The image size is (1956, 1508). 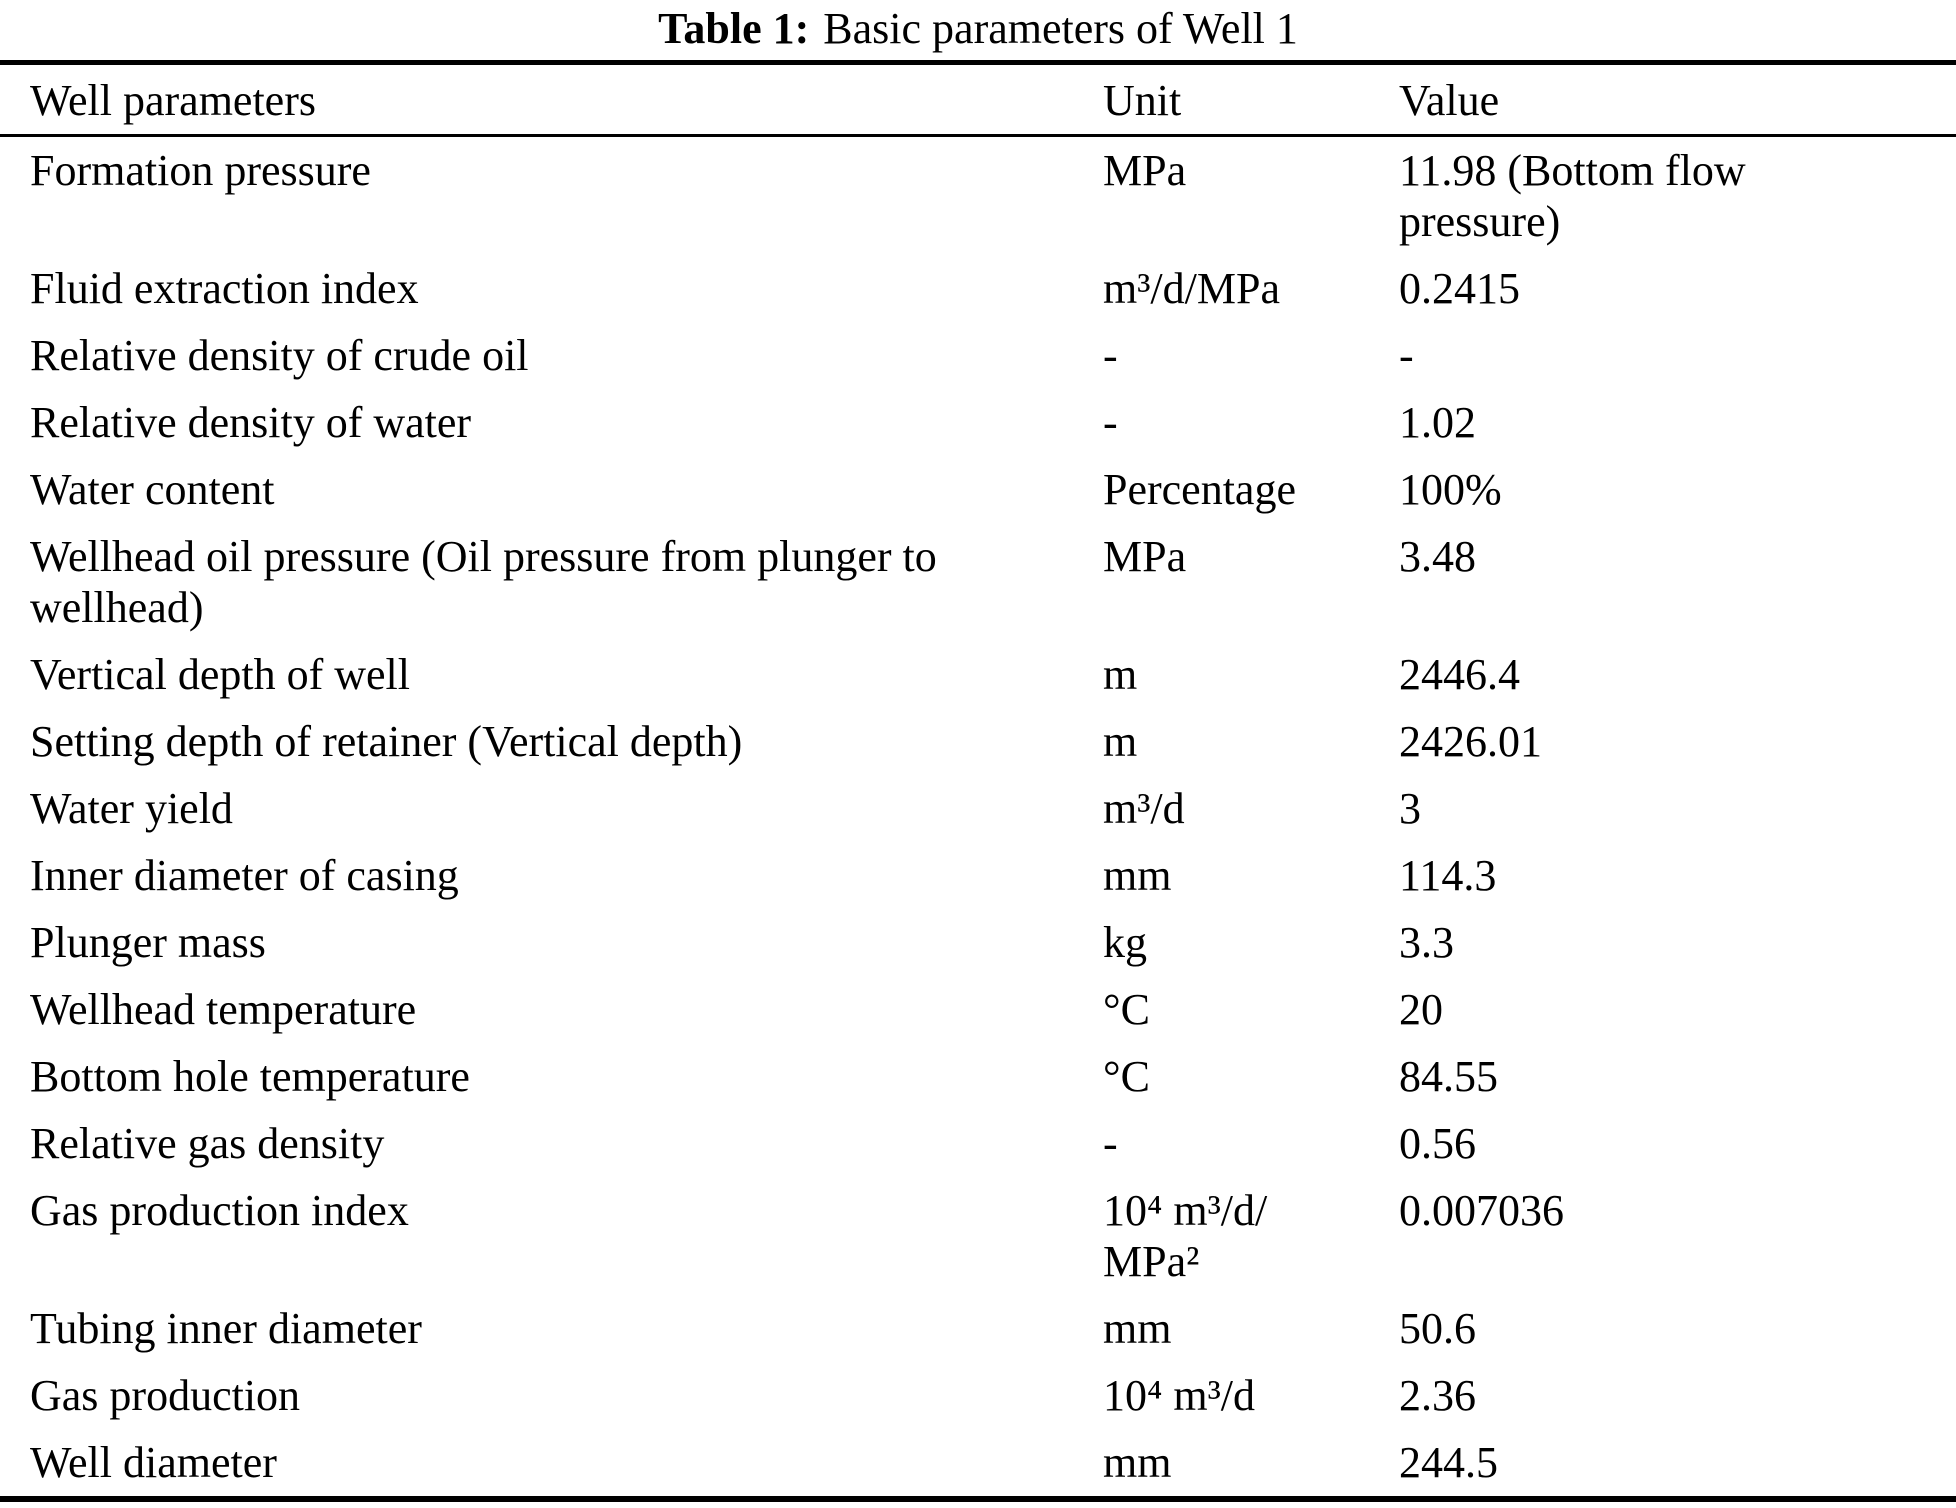 What do you see at coordinates (1572, 196) in the screenshot?
I see `value-cell: 11.98 (Bottom flow pressure)` at bounding box center [1572, 196].